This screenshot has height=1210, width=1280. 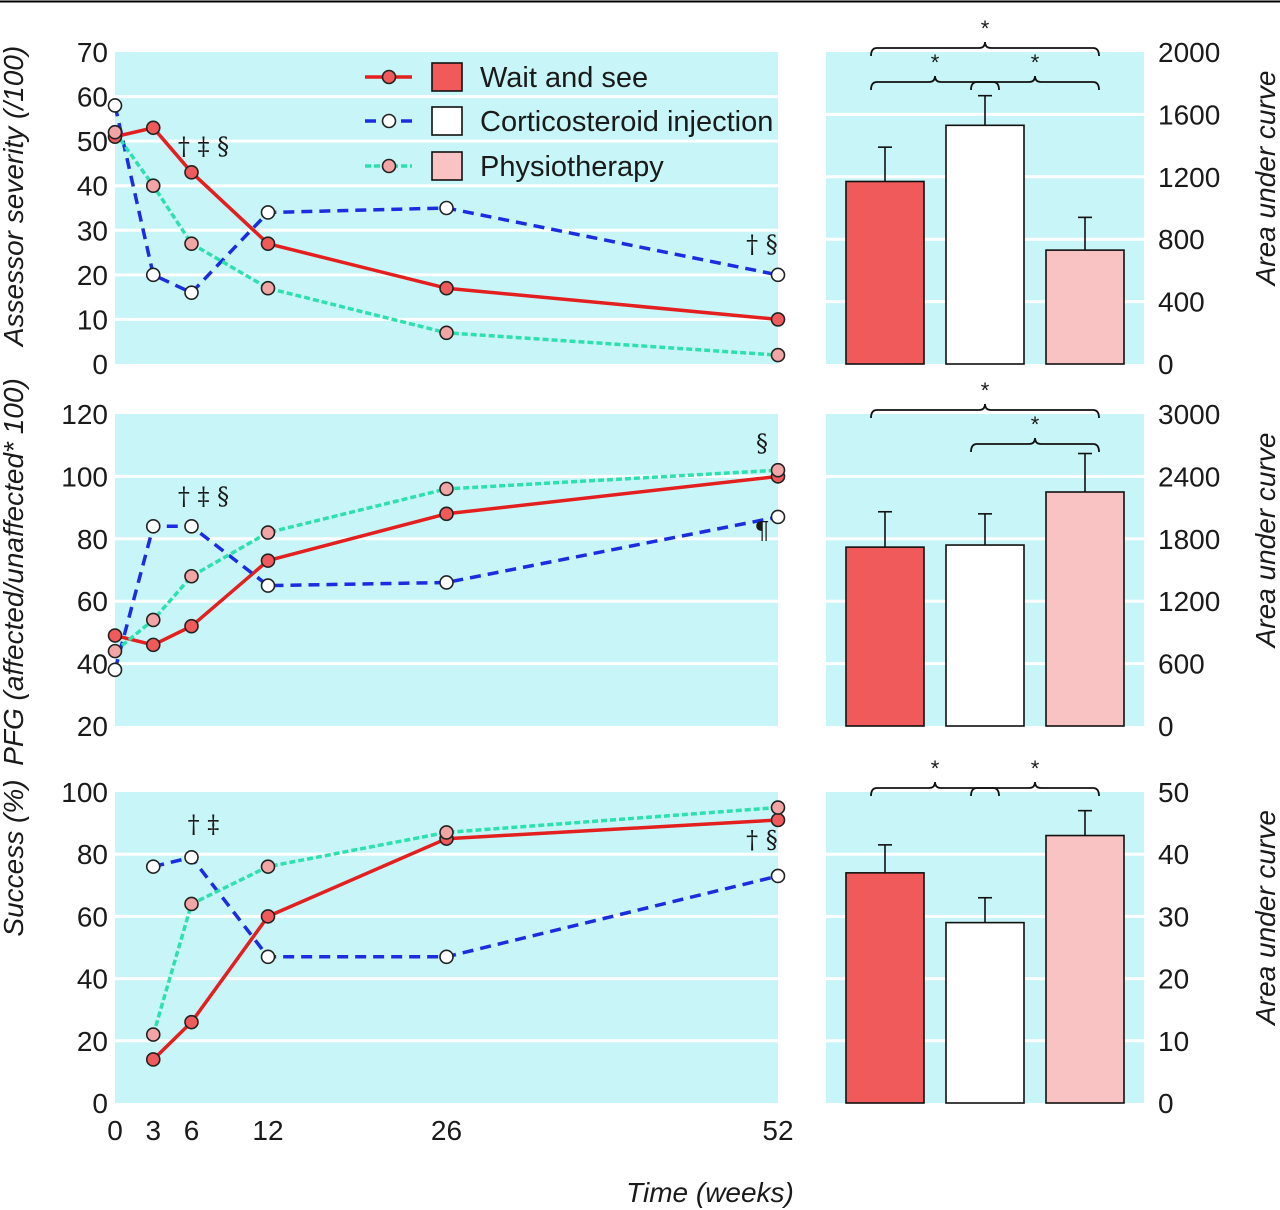 What do you see at coordinates (1189, 539) in the screenshot?
I see `y-tick-label: 1800` at bounding box center [1189, 539].